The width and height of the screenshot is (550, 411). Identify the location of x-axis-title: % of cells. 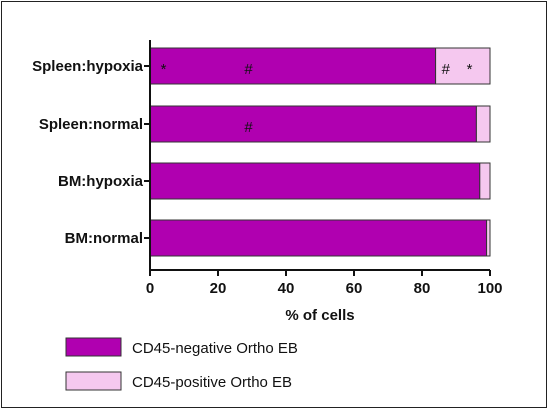
(319, 315).